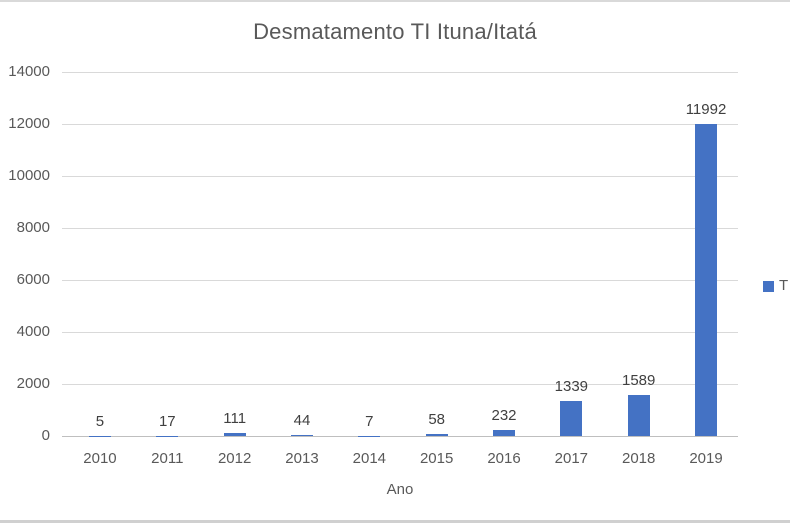 The image size is (790, 527). I want to click on legend-swatch-icon, so click(768, 286).